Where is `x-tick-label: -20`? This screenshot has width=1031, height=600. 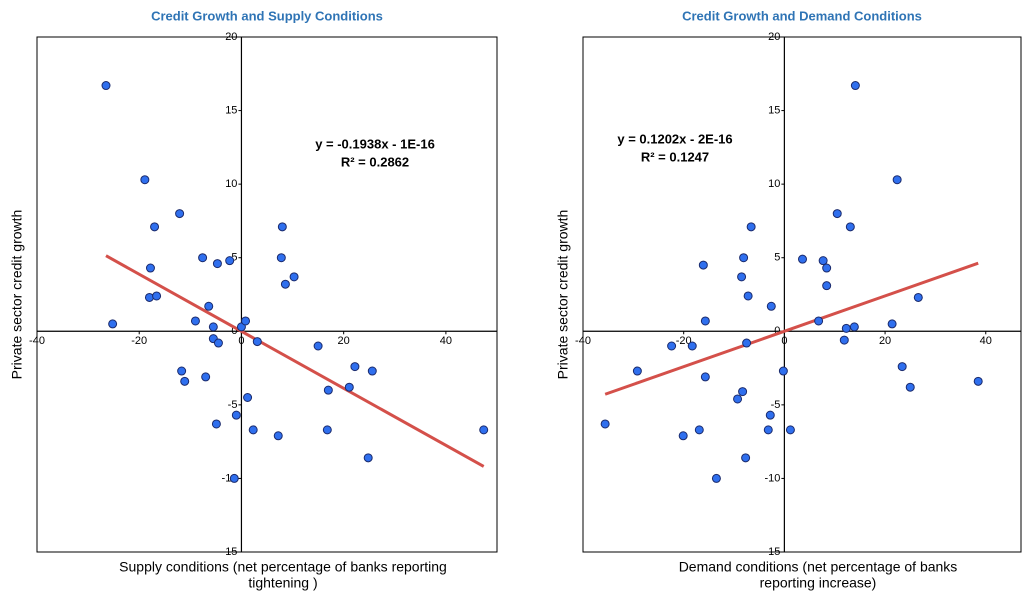
x-tick-label: -20 is located at coordinates (684, 341).